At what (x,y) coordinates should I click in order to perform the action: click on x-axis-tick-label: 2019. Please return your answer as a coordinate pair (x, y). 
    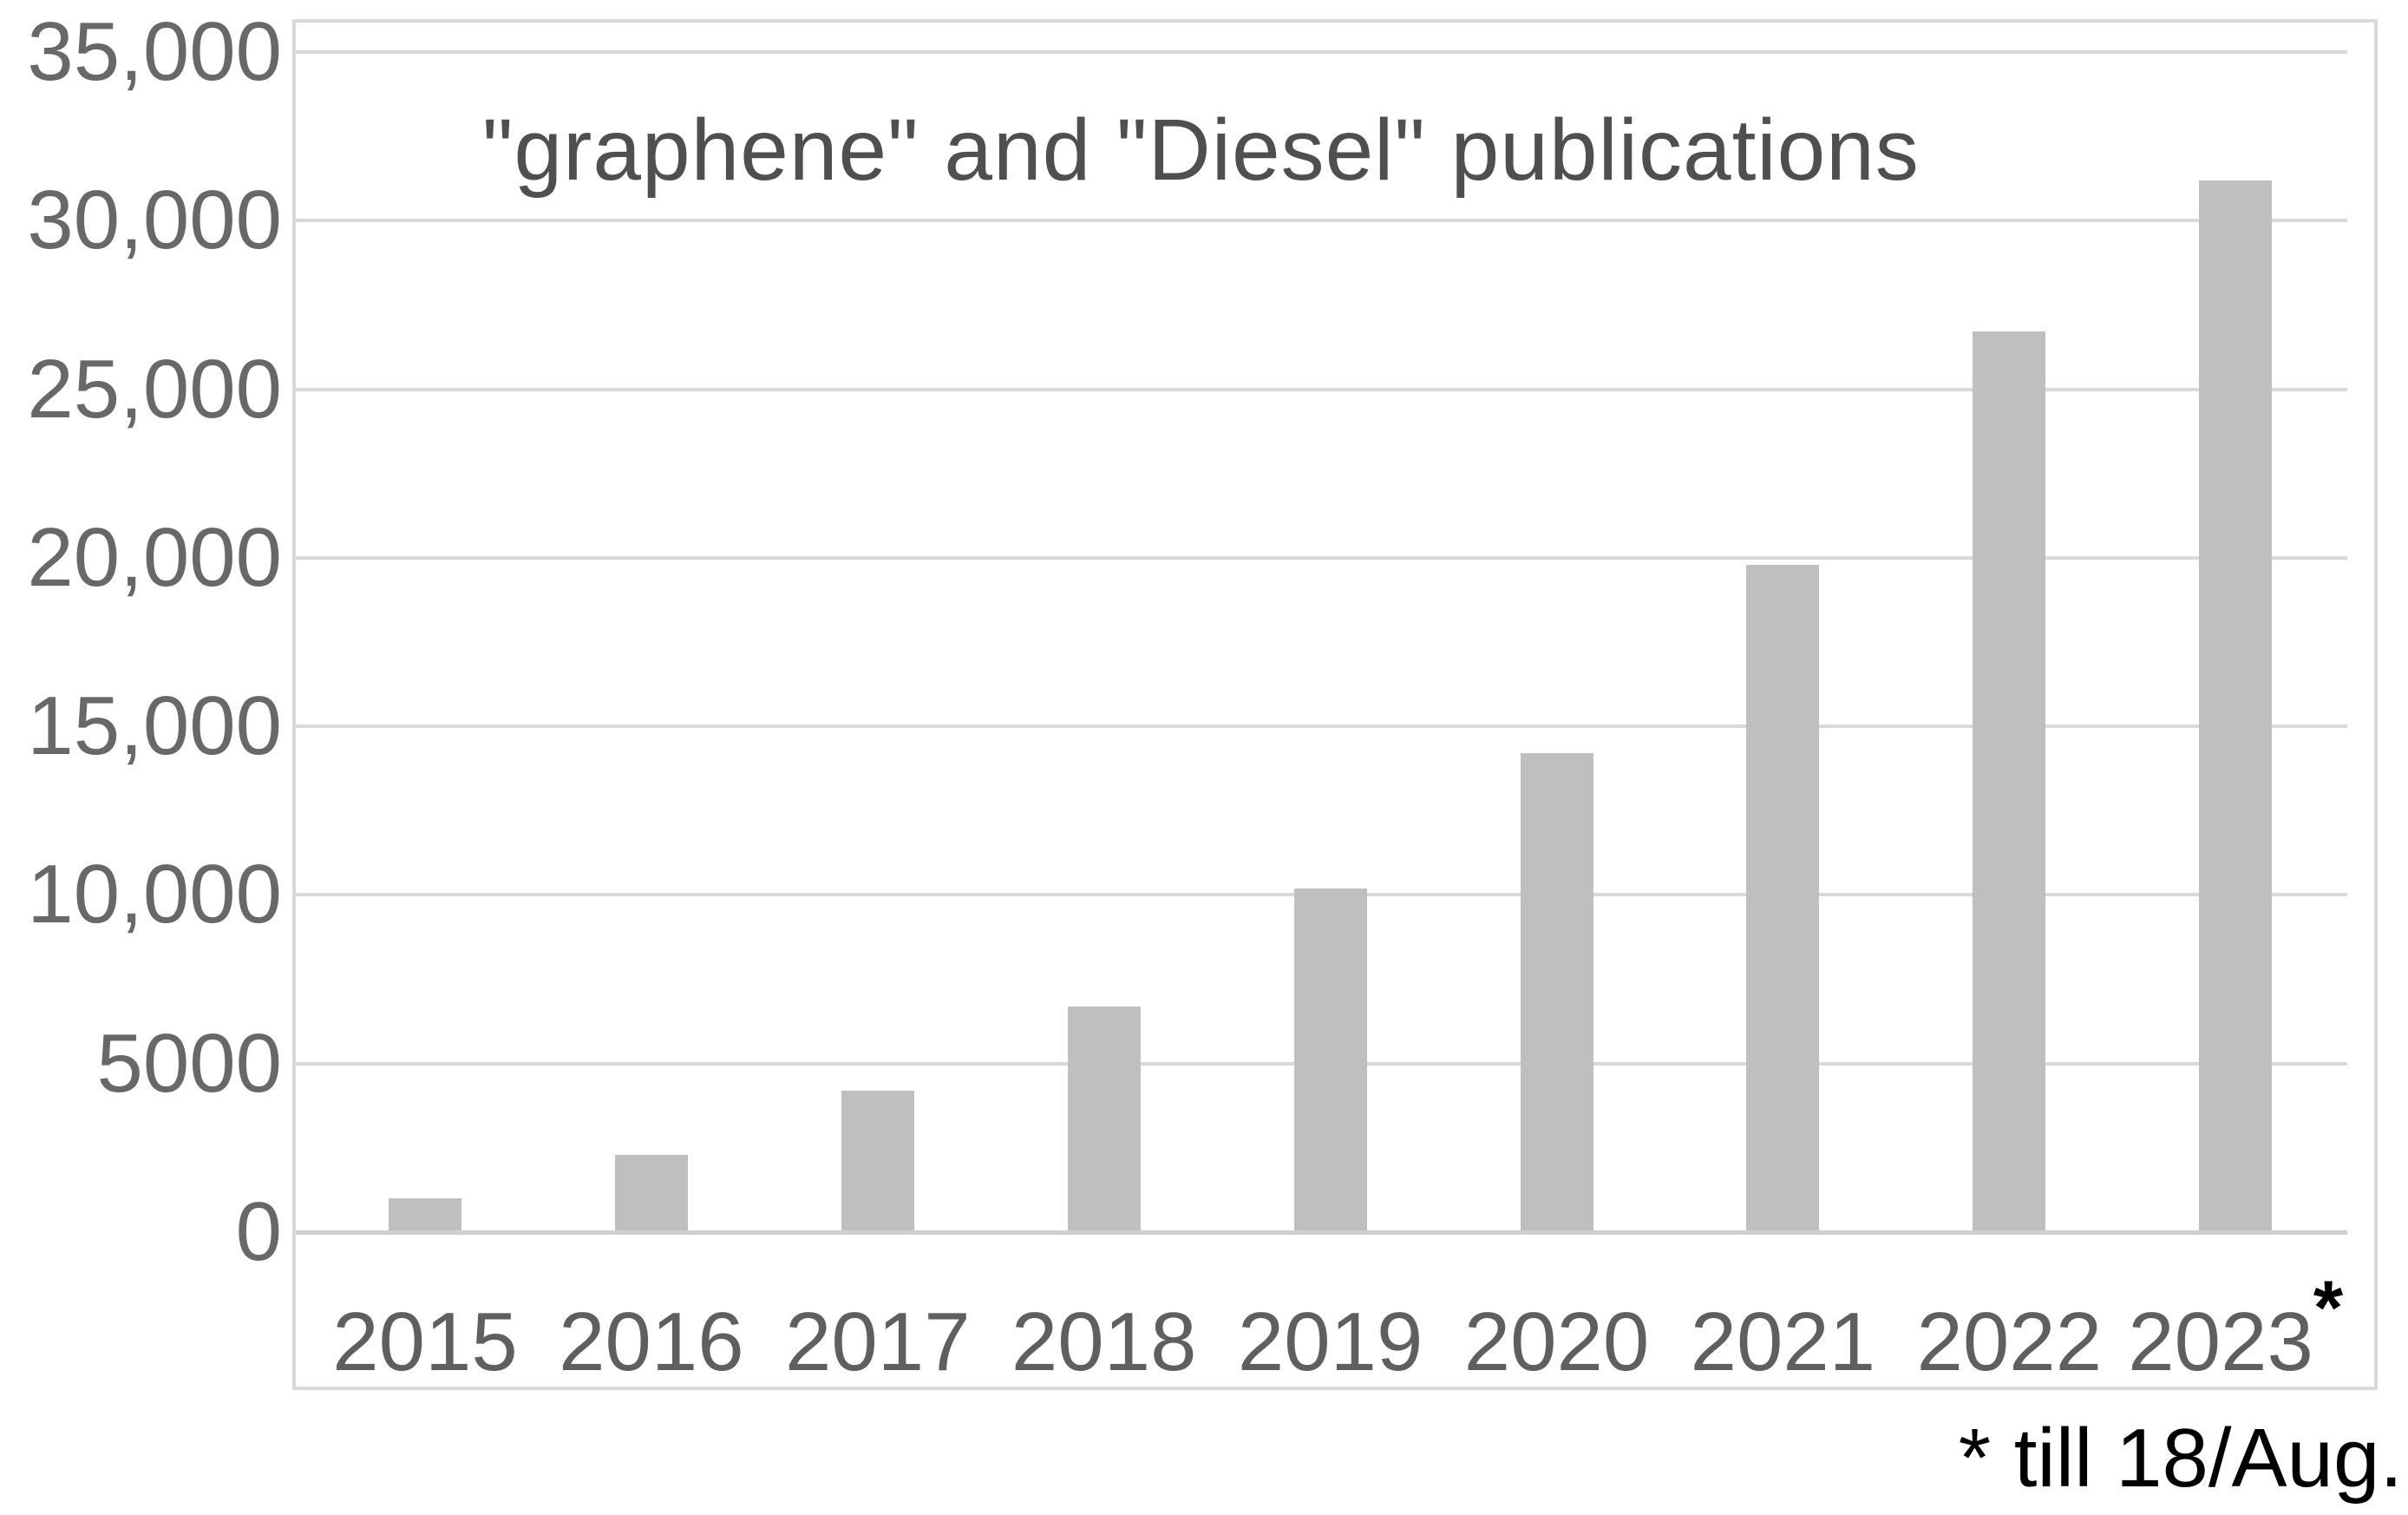
    Looking at the image, I should click on (1330, 1342).